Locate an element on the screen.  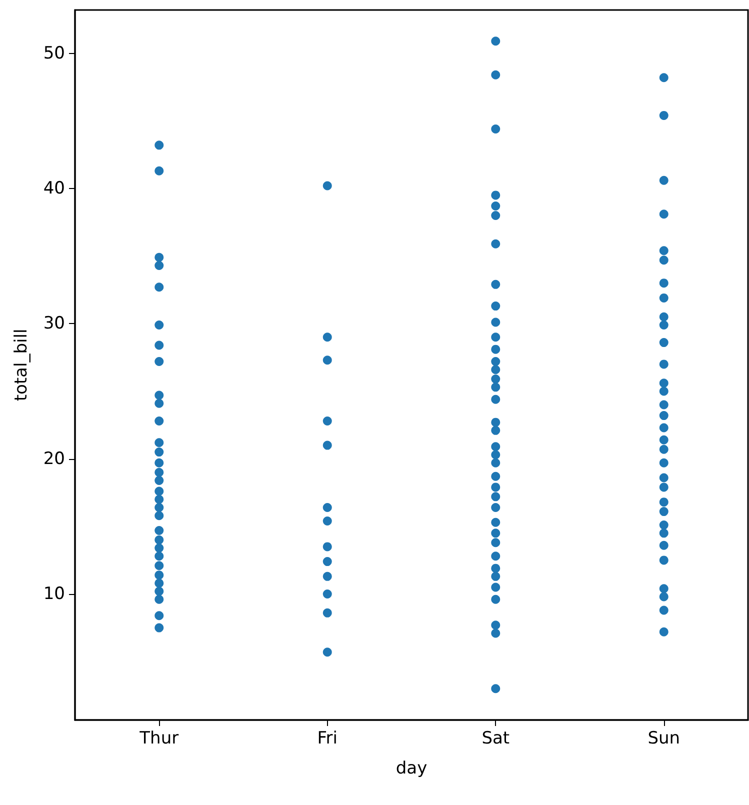
y-tick-label: 30 is located at coordinates (54, 324).